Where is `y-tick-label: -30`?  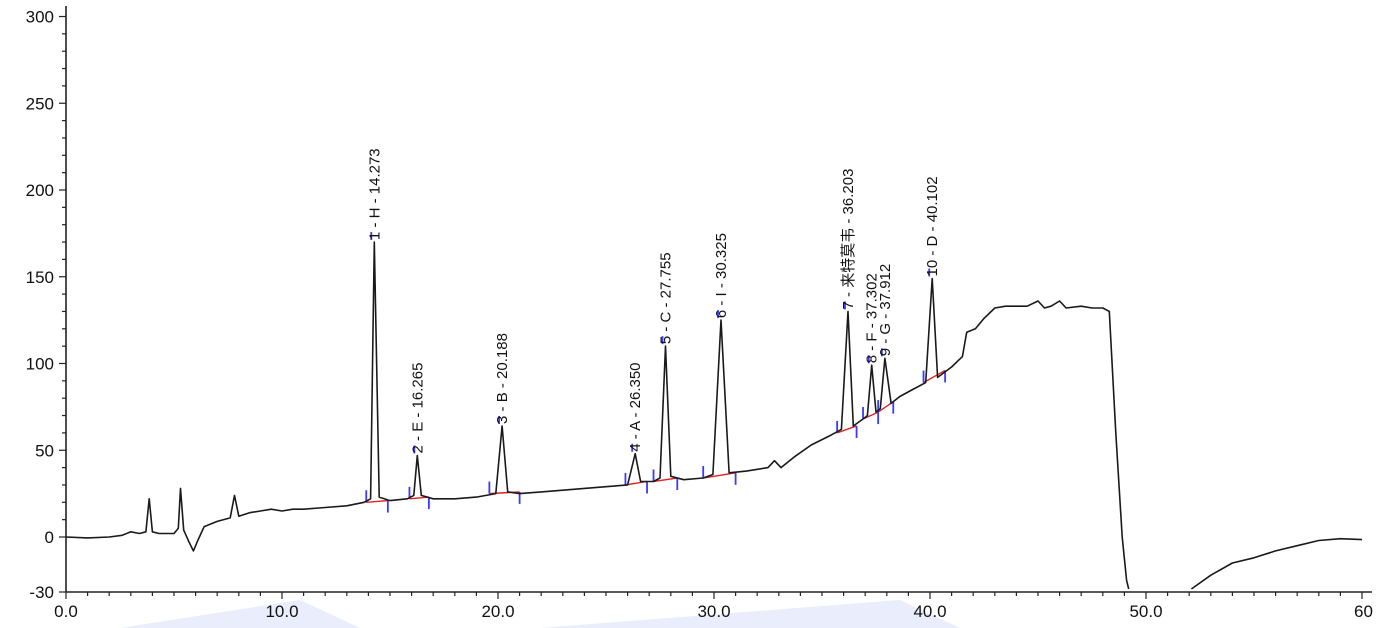
y-tick-label: -30 is located at coordinates (41, 592).